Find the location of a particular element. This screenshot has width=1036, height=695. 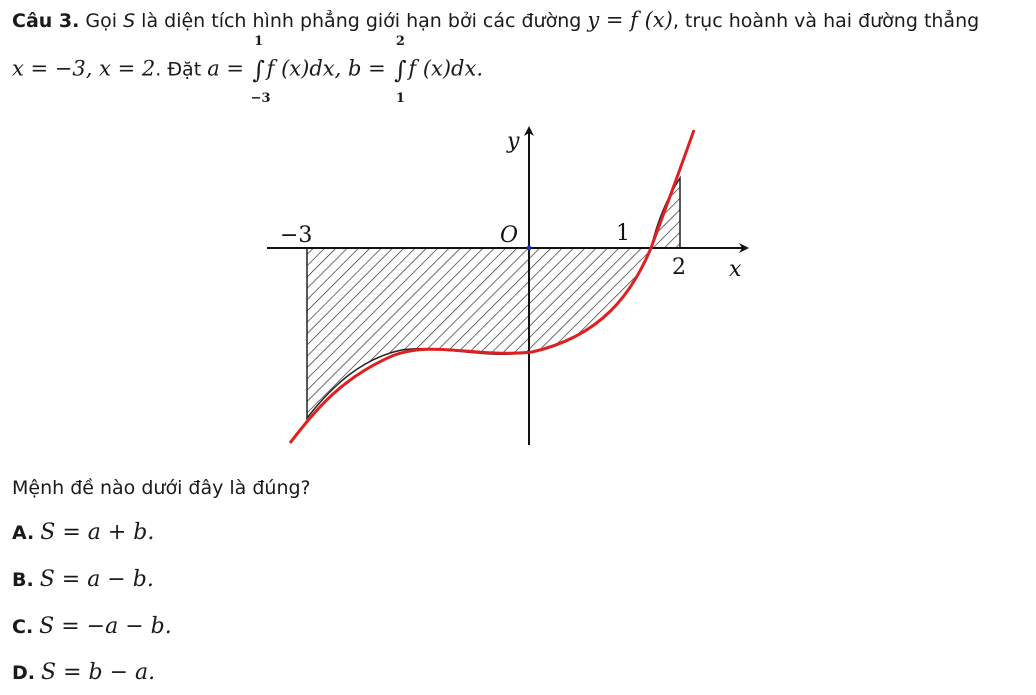

option-d: D. S = b − a. is located at coordinates (83, 672).